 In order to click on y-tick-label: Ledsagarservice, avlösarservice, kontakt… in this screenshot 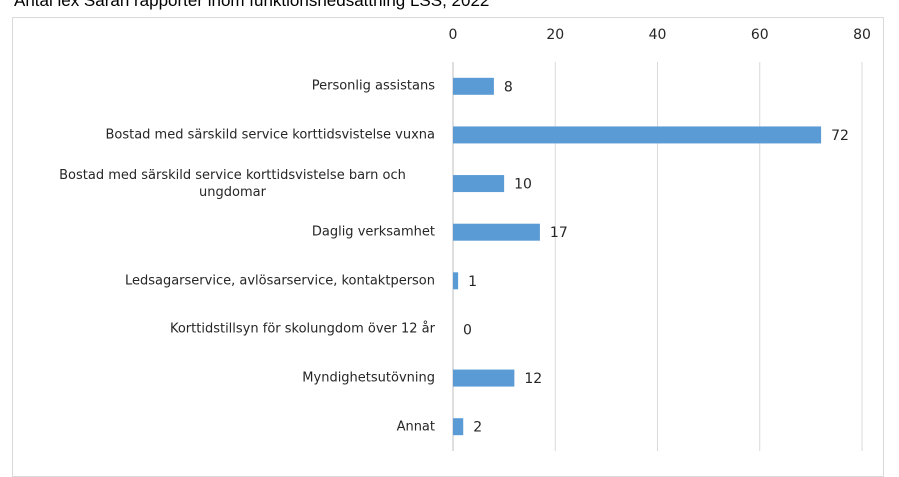, I will do `click(279, 281)`.